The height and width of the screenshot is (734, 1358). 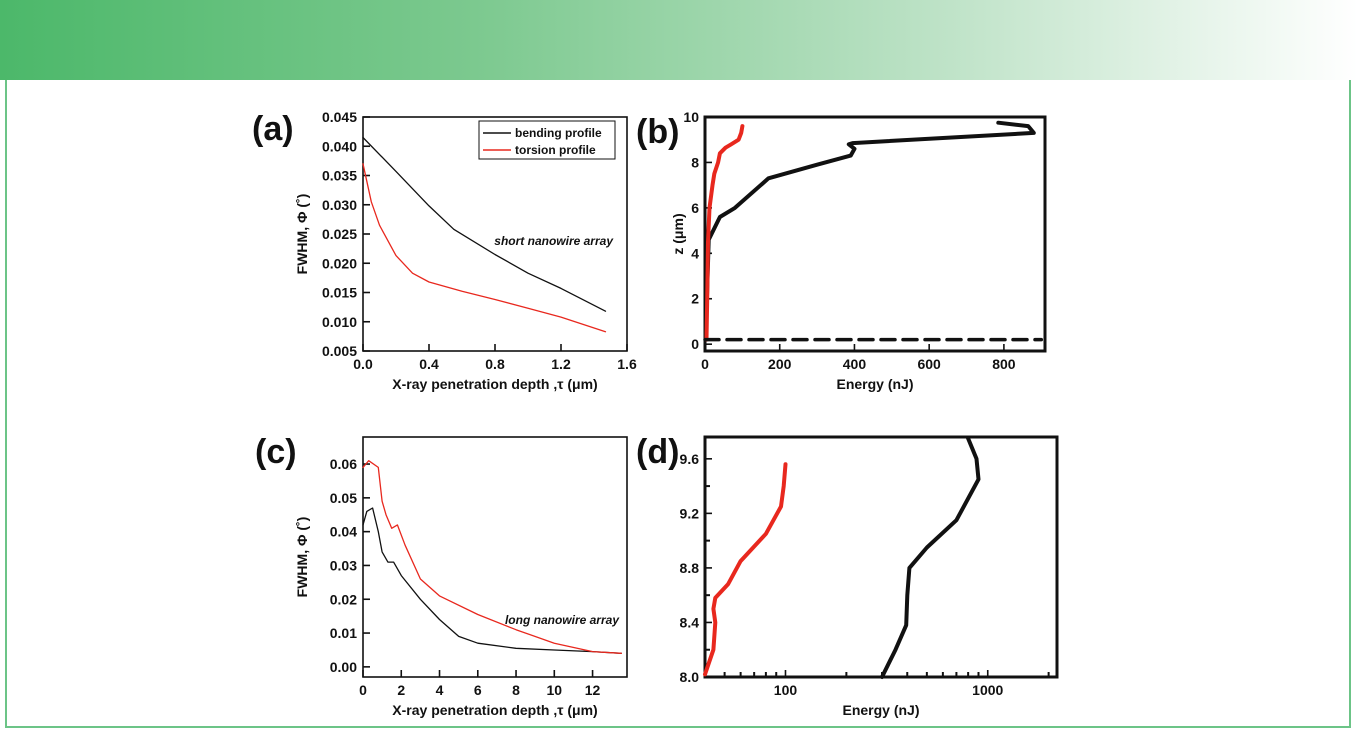 What do you see at coordinates (492, 580) in the screenshot?
I see `p3-series-bending-profile` at bounding box center [492, 580].